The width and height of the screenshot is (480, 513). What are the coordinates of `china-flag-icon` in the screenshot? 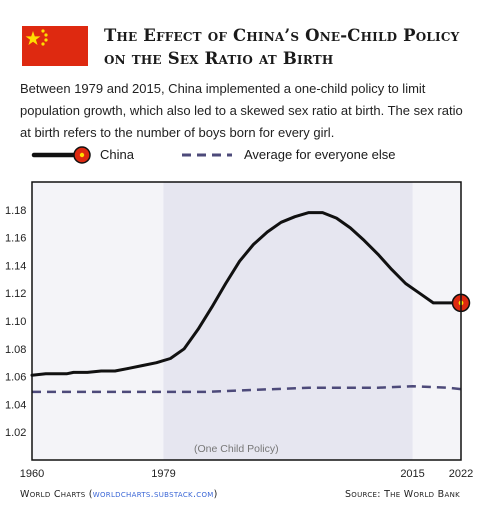 It's located at (55, 46).